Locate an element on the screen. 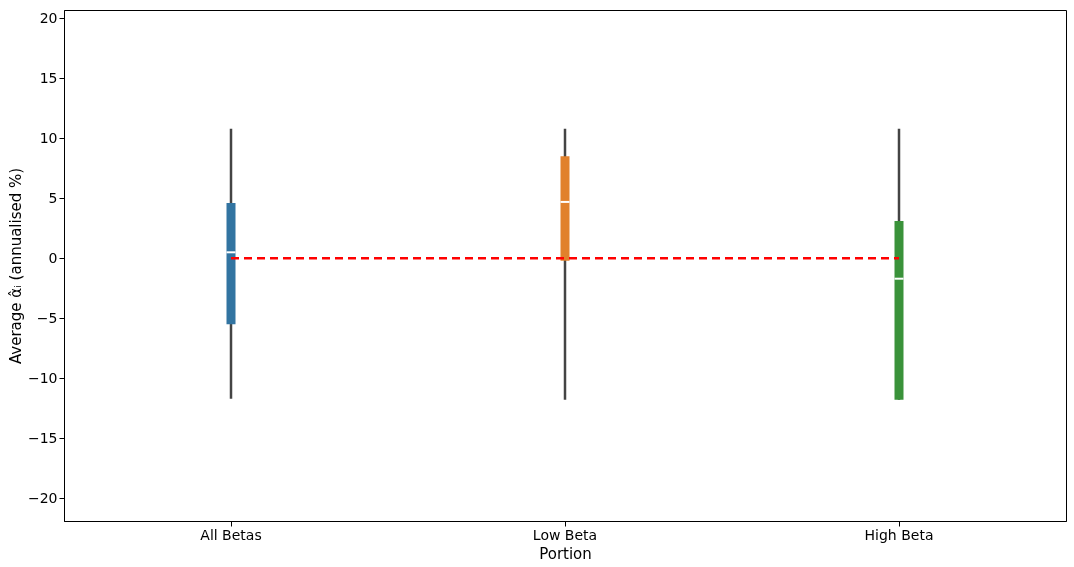  y-axis-title: Average α̂ᵢ (annualised %) is located at coordinates (15, 266).